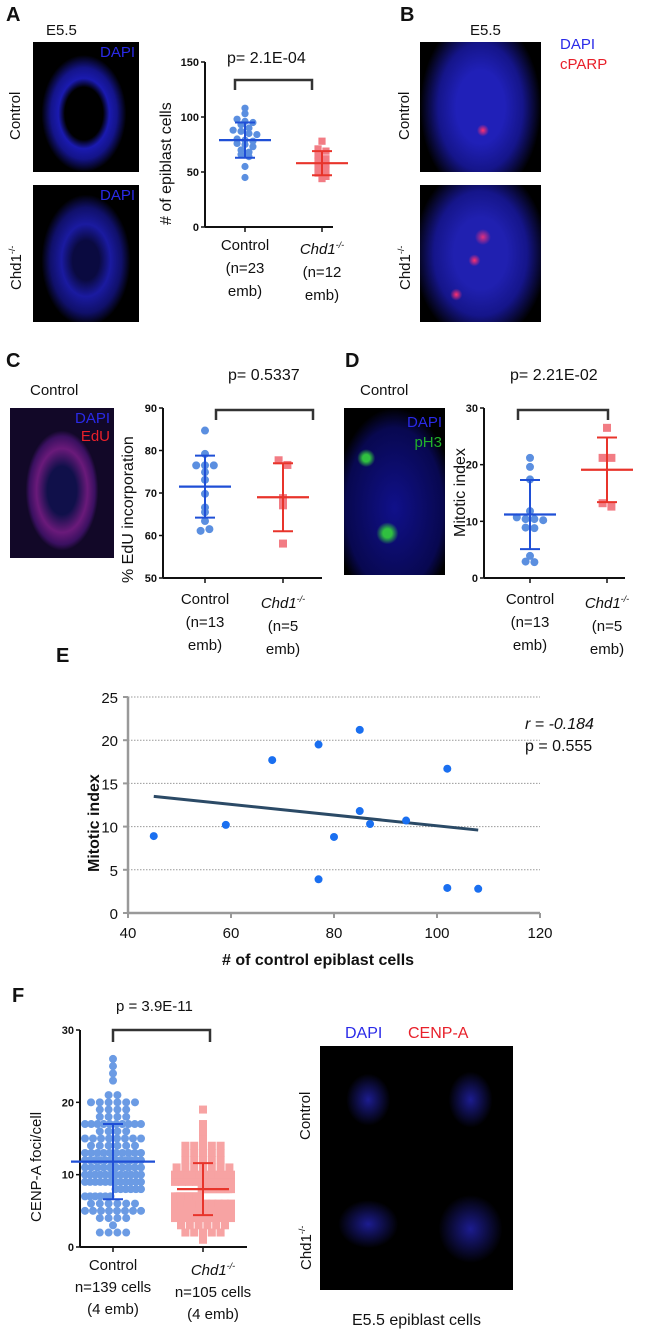 This screenshot has height=1339, width=660. I want to click on r-value-e: r = -0.184, so click(559, 724).